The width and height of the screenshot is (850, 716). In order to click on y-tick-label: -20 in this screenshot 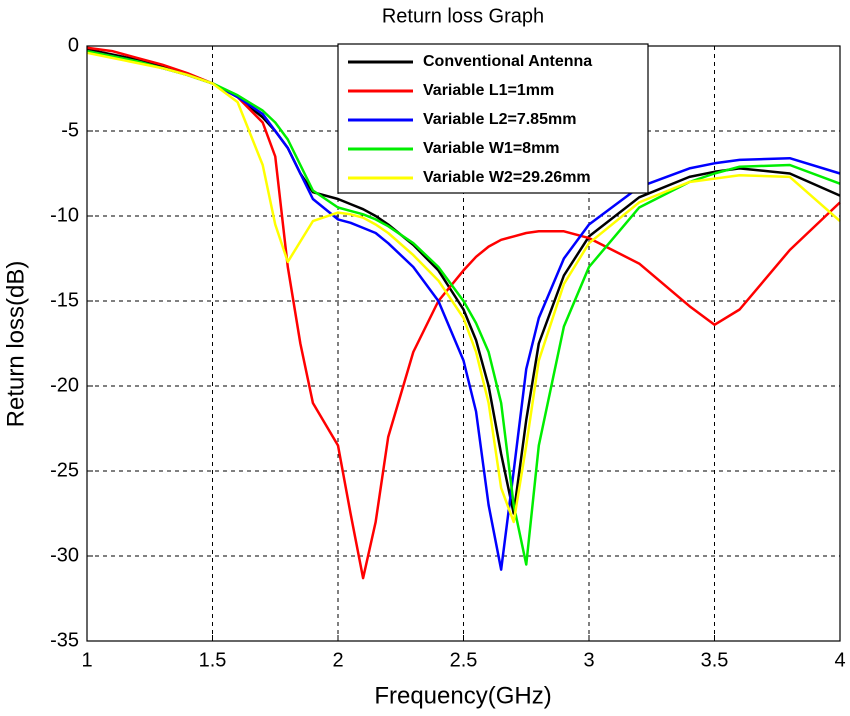, I will do `click(64, 385)`.